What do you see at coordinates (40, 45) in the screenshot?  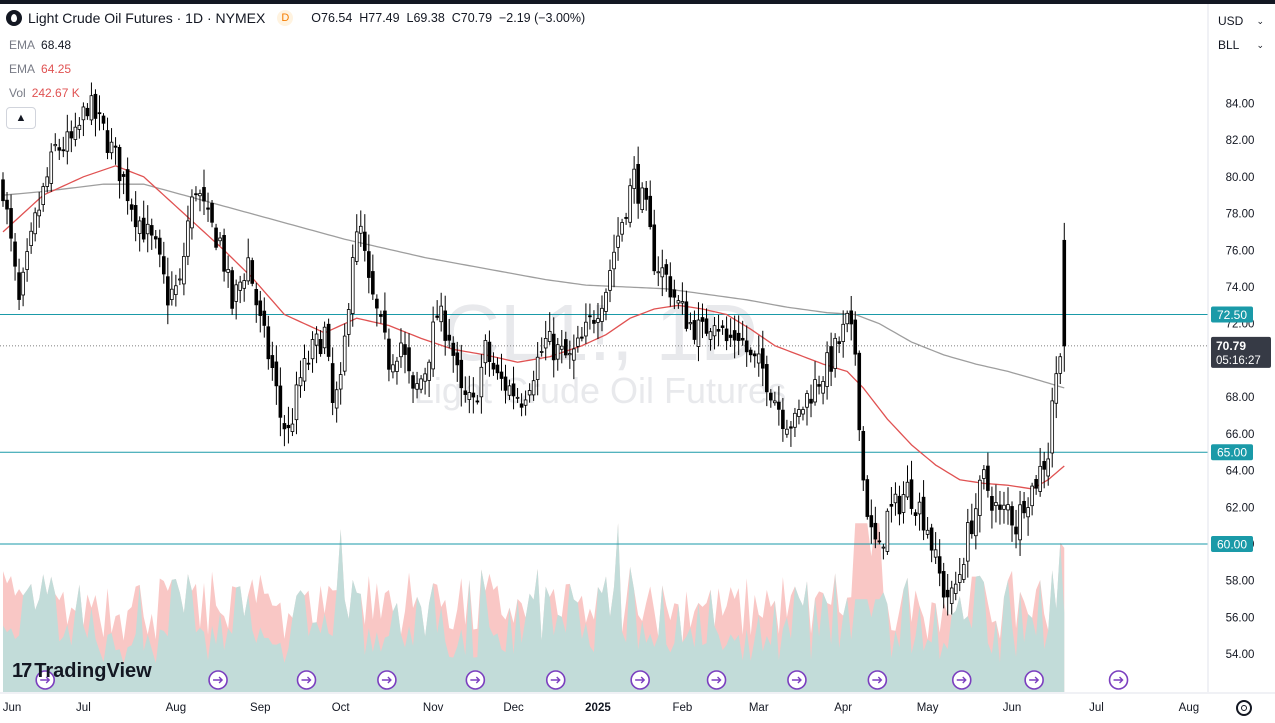 I see `ema-slow-legend: EMA 68.48` at bounding box center [40, 45].